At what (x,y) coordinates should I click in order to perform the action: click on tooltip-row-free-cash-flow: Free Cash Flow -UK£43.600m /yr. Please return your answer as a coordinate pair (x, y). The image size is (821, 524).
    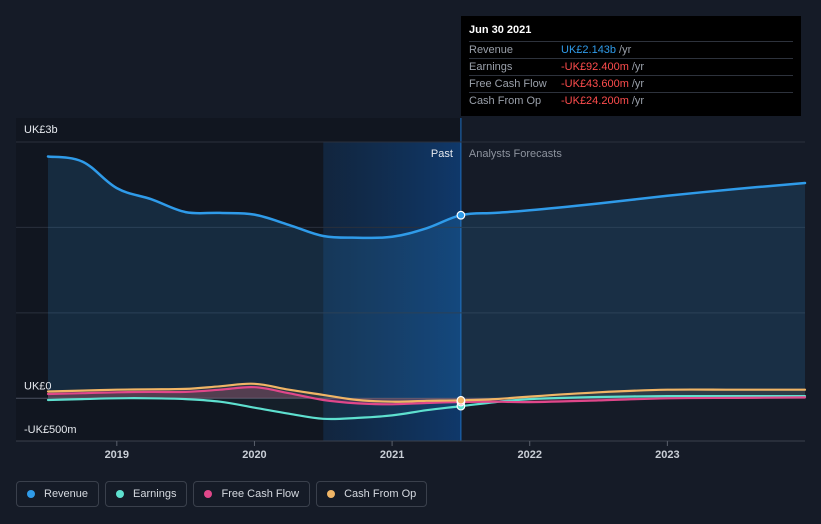
    Looking at the image, I should click on (631, 84).